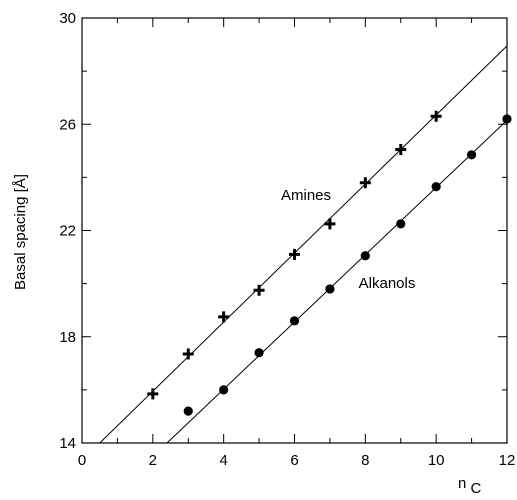  Describe the element at coordinates (67, 18) in the screenshot. I see `y-tick-label: 30` at that location.